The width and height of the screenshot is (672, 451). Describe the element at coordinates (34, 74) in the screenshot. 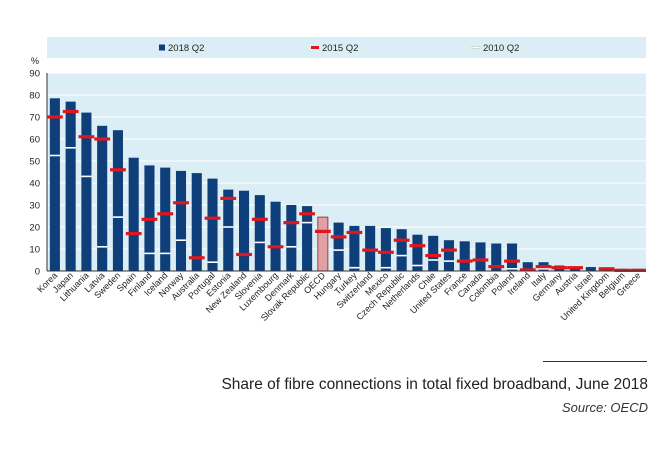

I see `y-tick-label: 90` at that location.